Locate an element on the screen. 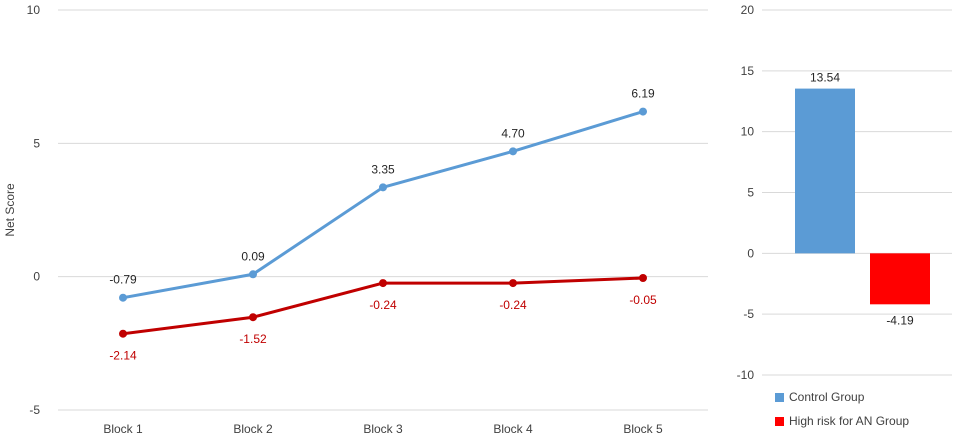  x-tick-label: Block 1 is located at coordinates (123, 429).